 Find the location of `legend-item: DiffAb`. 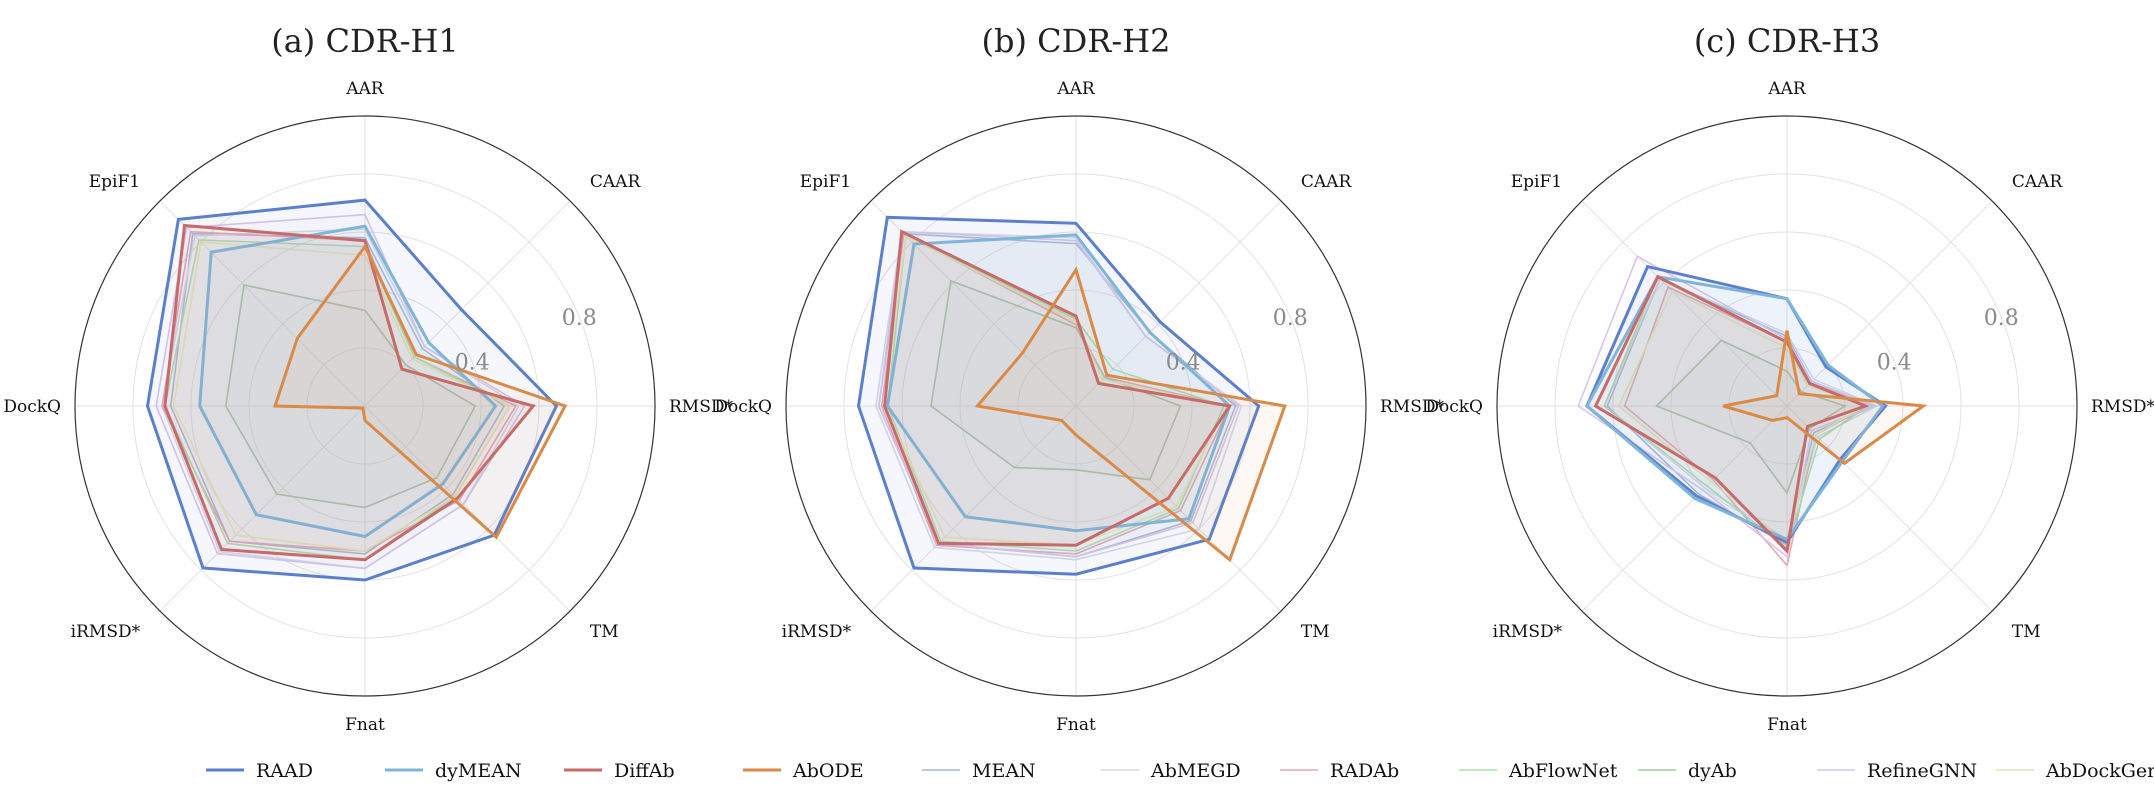

legend-item: DiffAb is located at coordinates (619, 771).